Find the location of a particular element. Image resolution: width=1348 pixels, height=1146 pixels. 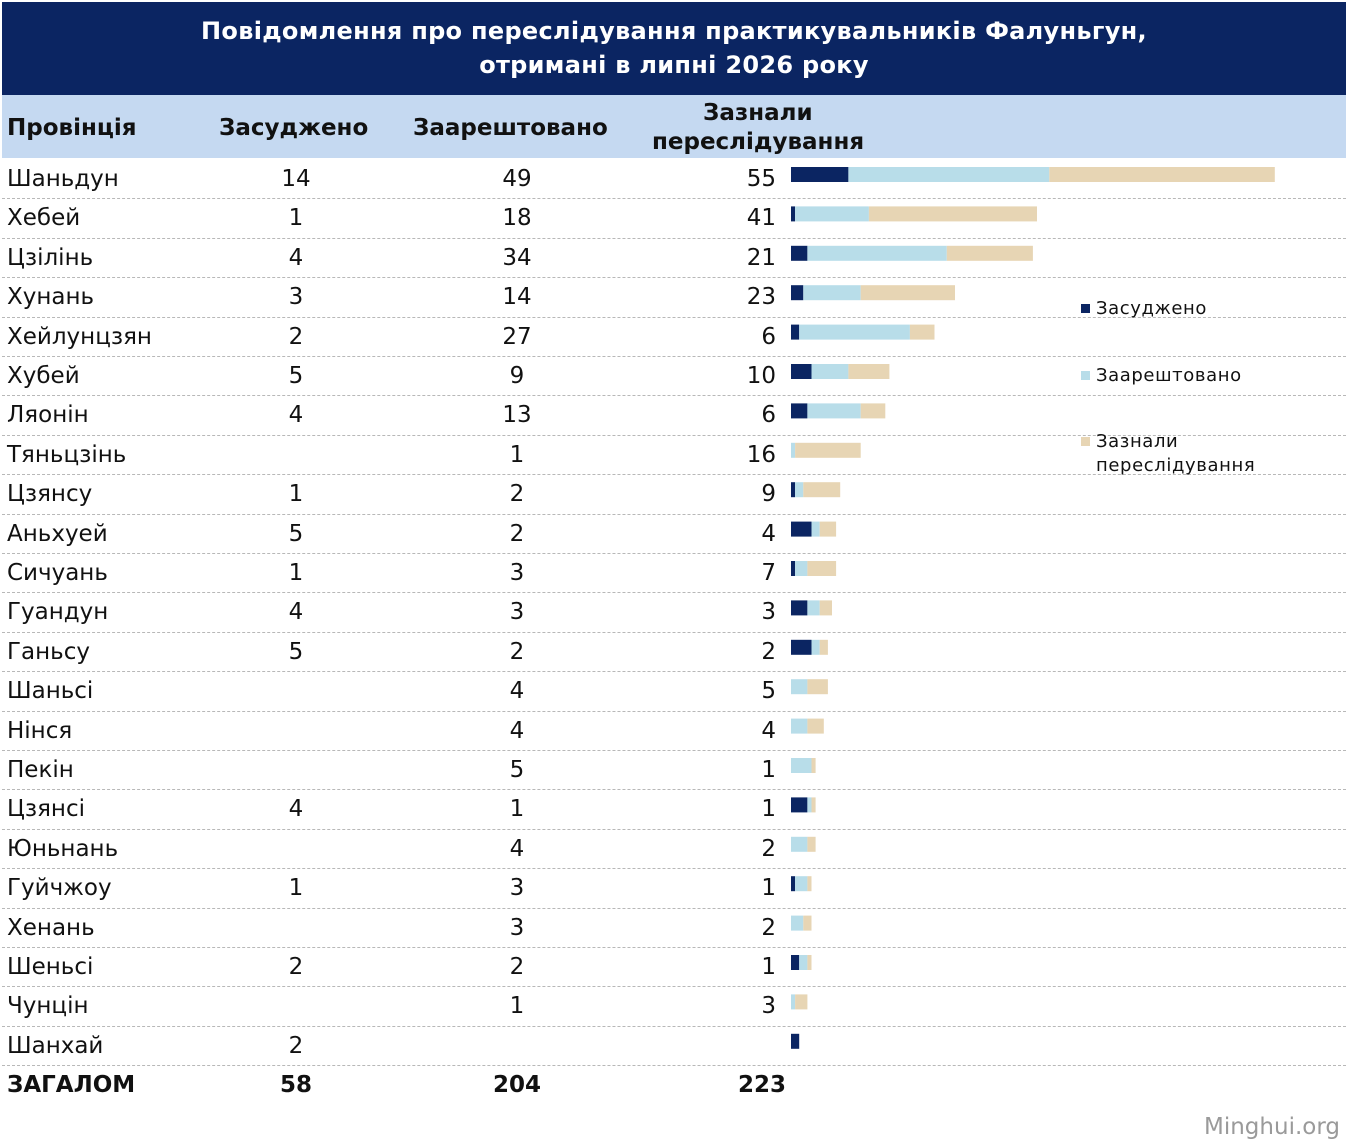

province-cell: Хубей is located at coordinates (43, 376).